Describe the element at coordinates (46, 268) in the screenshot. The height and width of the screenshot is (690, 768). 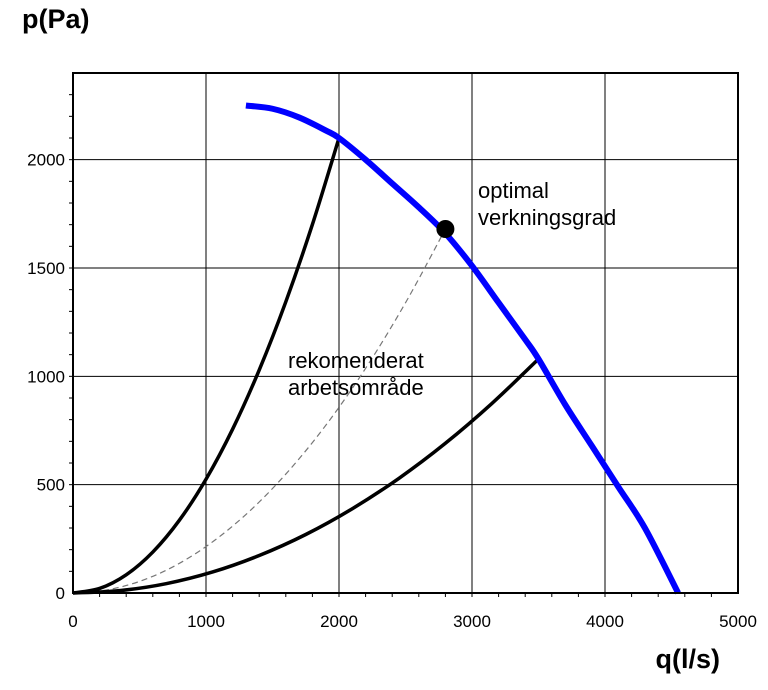
I see `y-tick-label: 1500` at that location.